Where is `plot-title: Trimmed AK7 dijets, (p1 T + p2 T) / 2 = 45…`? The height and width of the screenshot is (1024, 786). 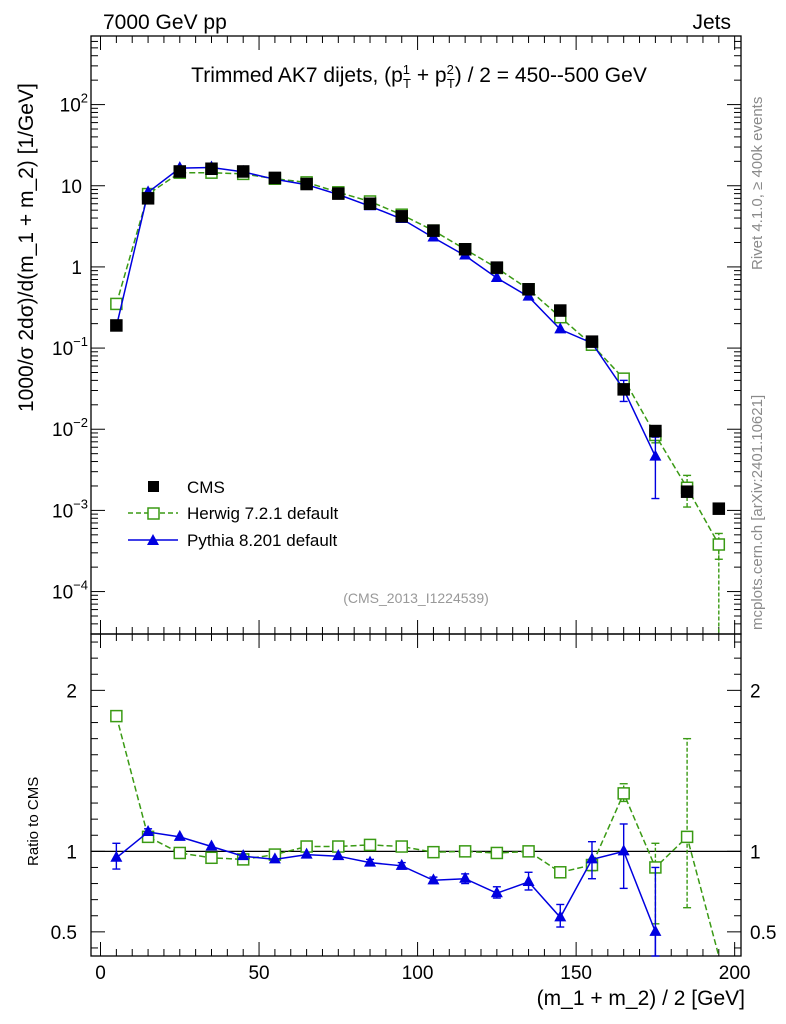
plot-title: Trimmed AK7 dijets, (p1 T + p2 T) / 2 = 45… is located at coordinates (419, 76).